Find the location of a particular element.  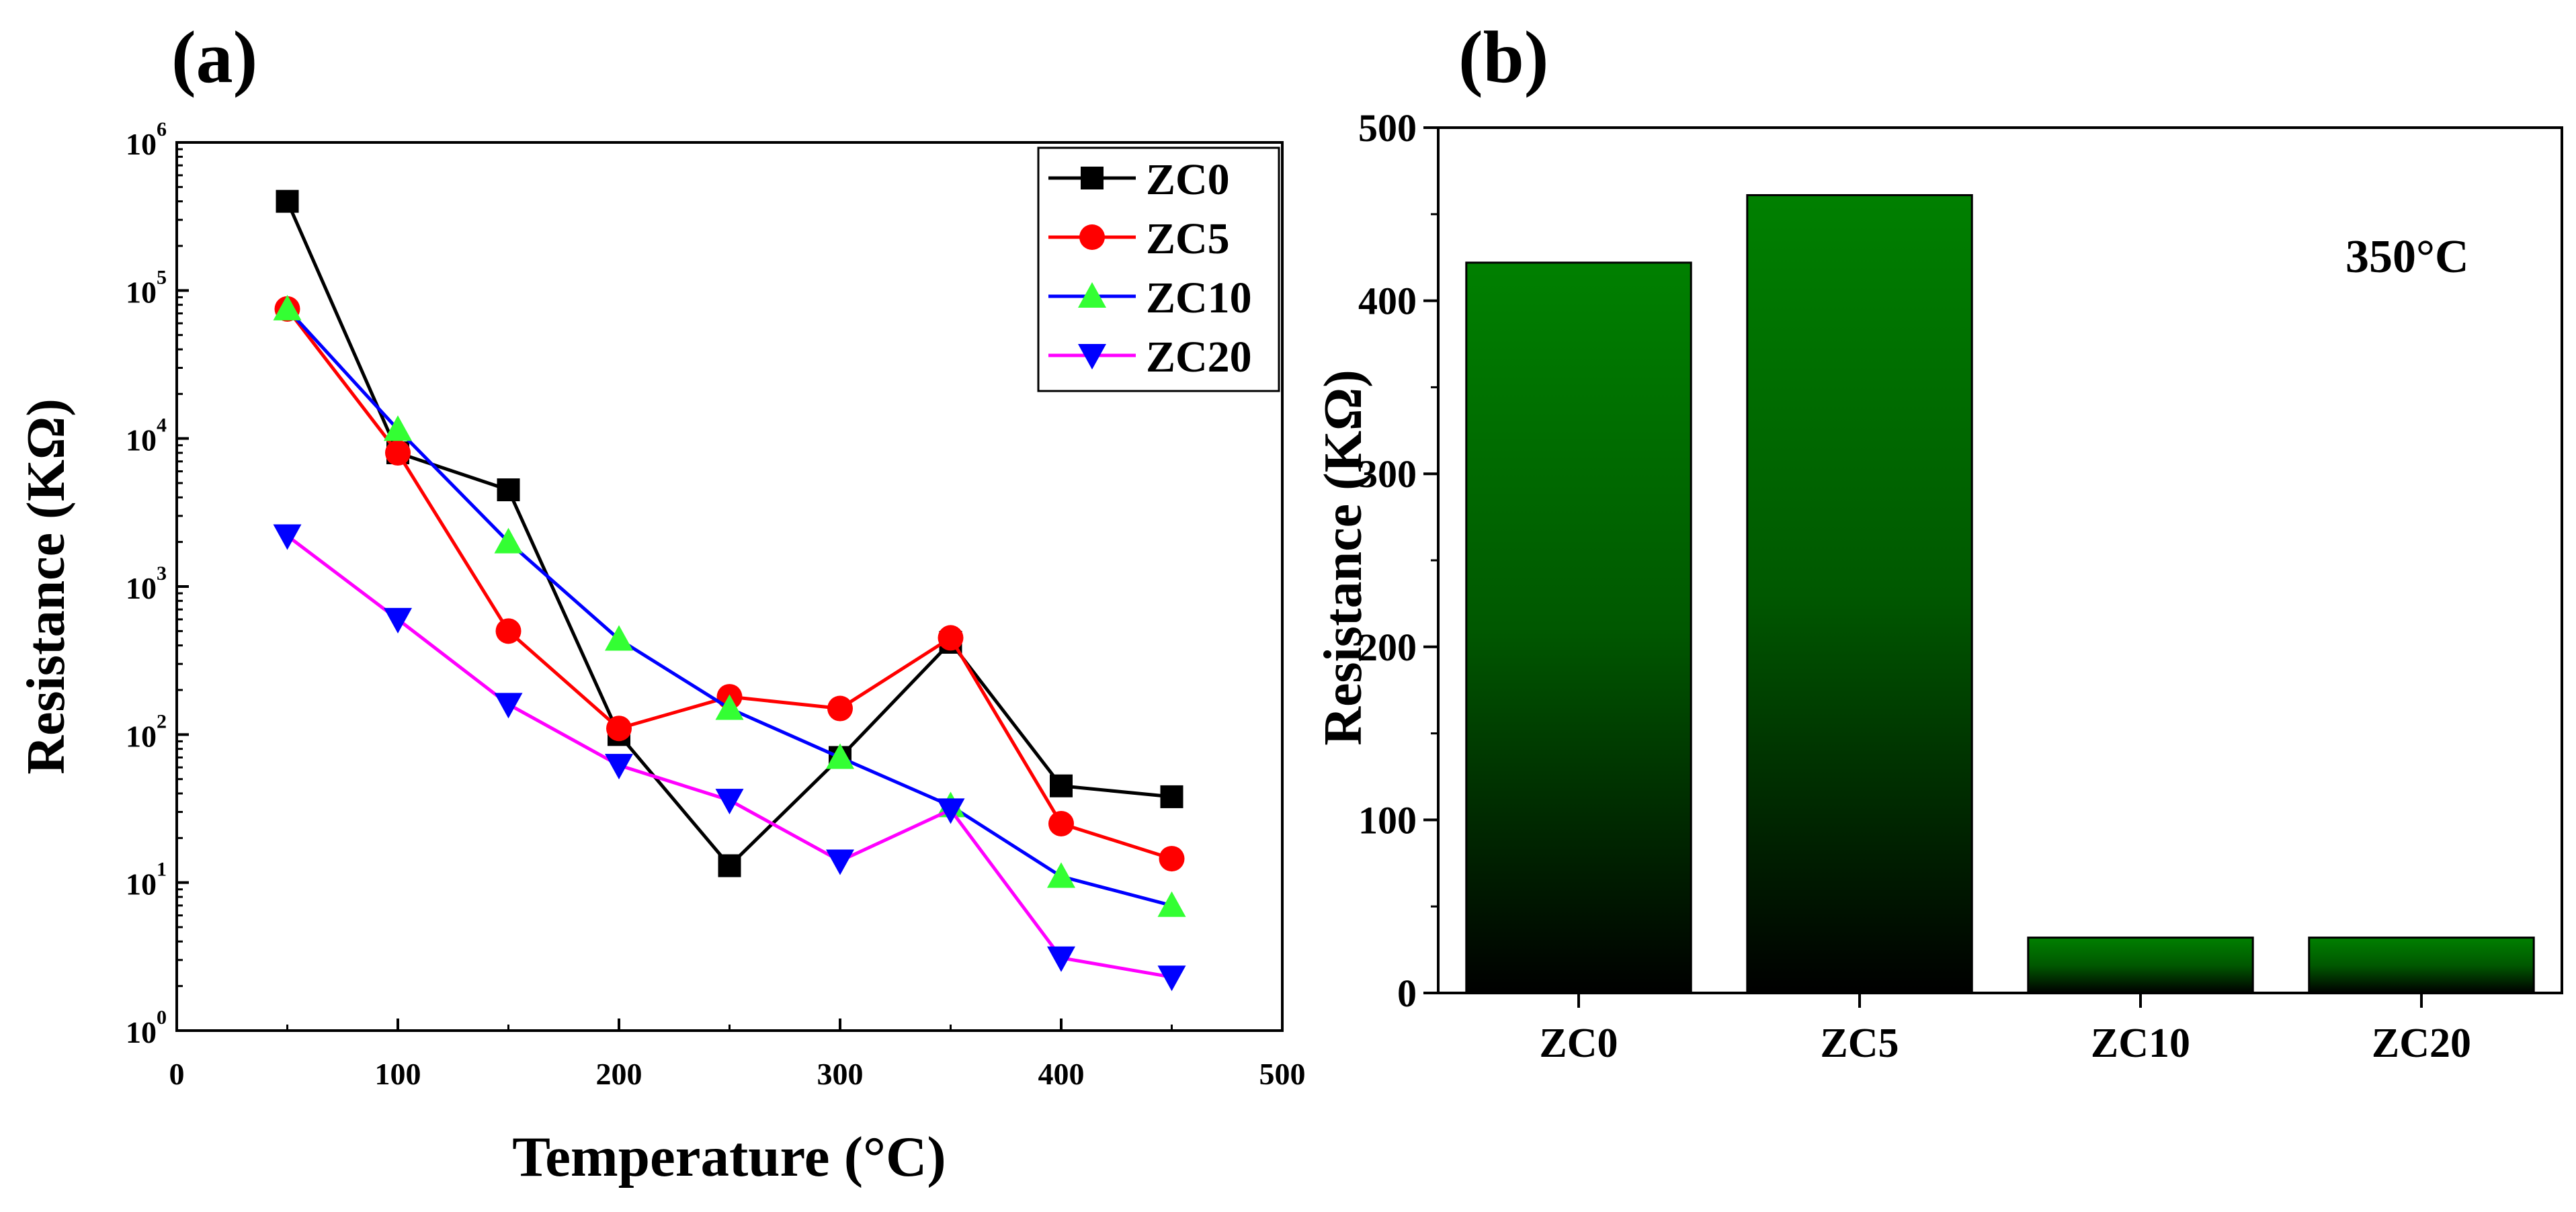

bar-zc5 is located at coordinates (1860, 593).